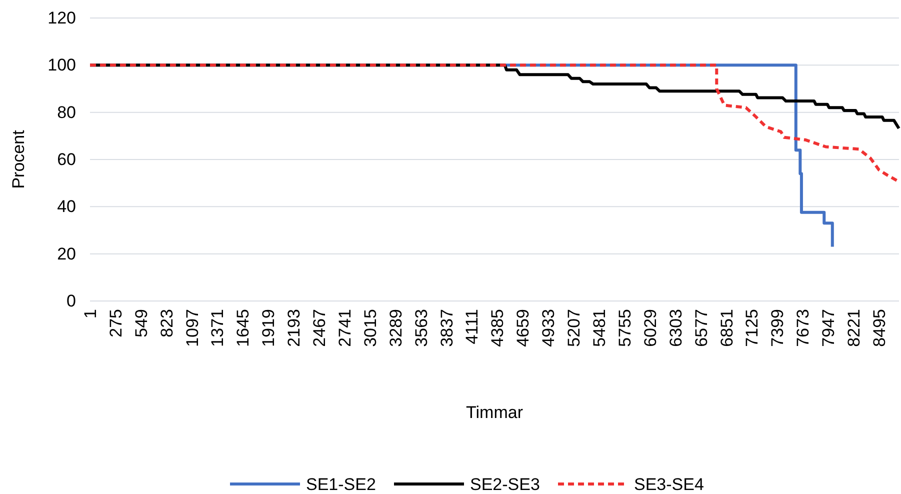 The height and width of the screenshot is (494, 901). Describe the element at coordinates (218, 328) in the screenshot. I see `x-tick-label: 1371` at that location.